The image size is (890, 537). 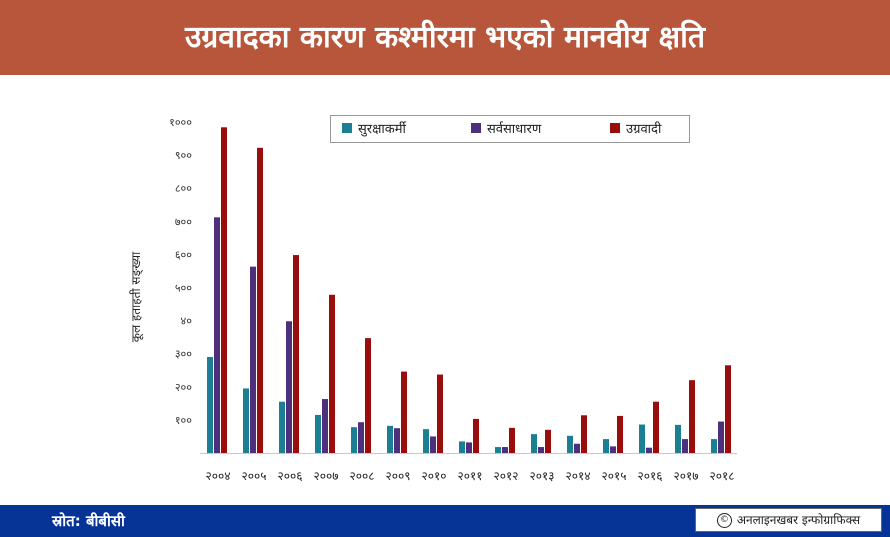 I want to click on y-tick-label: २००, so click(x=183, y=387).